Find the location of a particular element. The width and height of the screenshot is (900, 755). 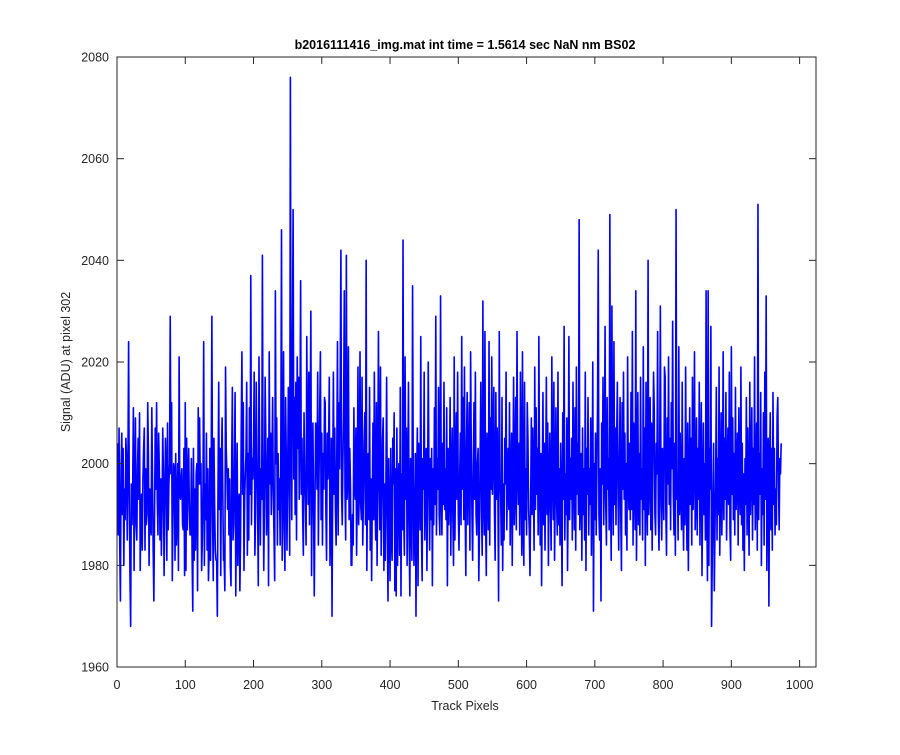

x-tick-label-400: 400 is located at coordinates (390, 685).